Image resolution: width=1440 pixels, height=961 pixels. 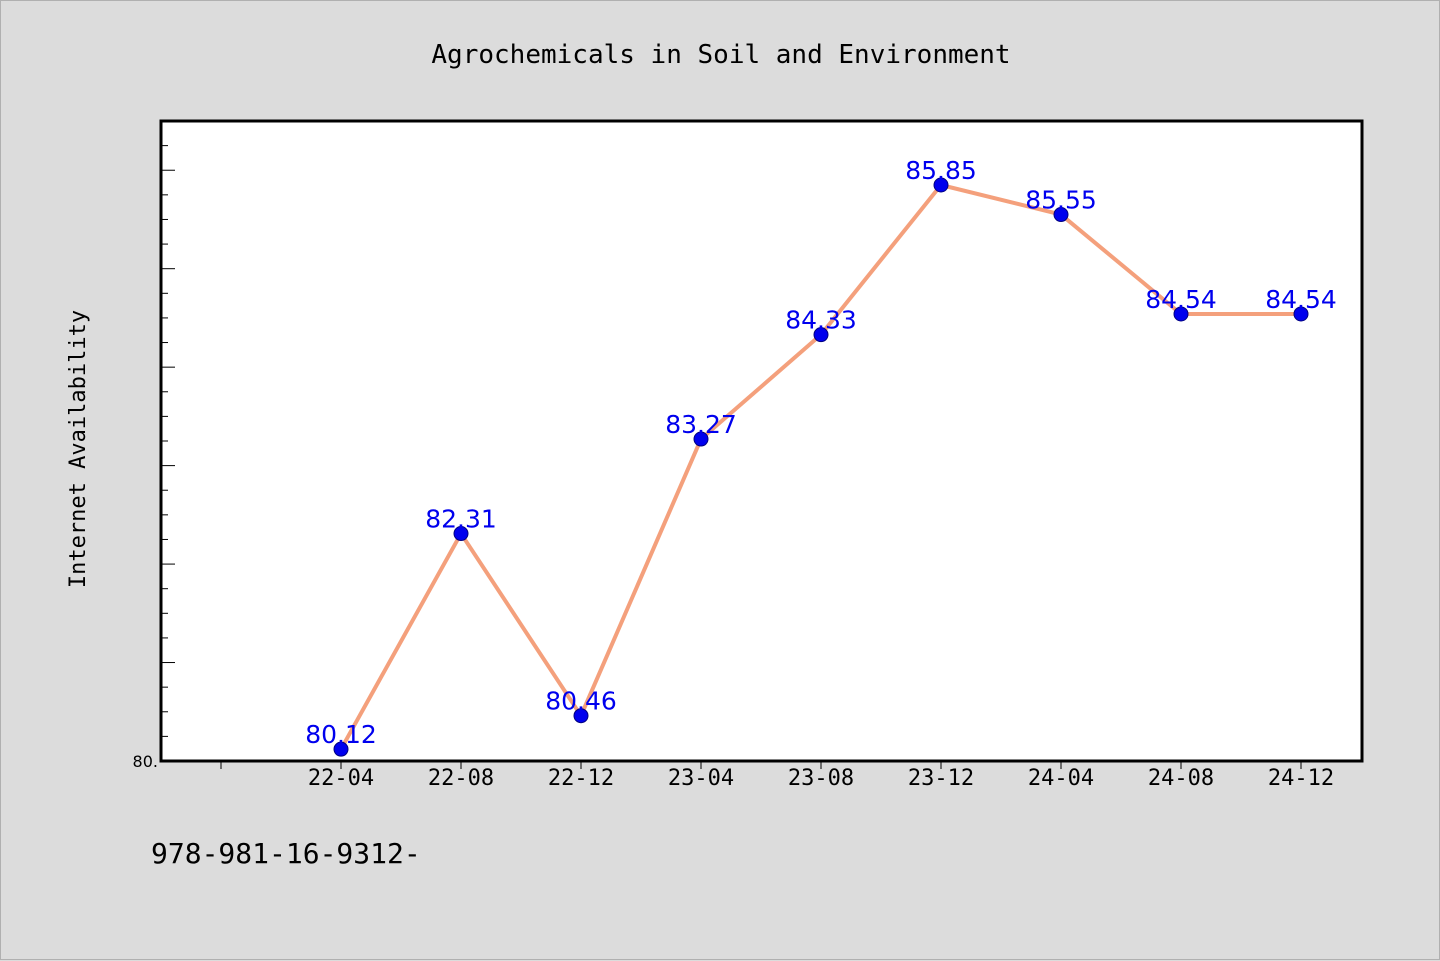 What do you see at coordinates (1061, 778) in the screenshot?
I see `x-tick-label: 24-04` at bounding box center [1061, 778].